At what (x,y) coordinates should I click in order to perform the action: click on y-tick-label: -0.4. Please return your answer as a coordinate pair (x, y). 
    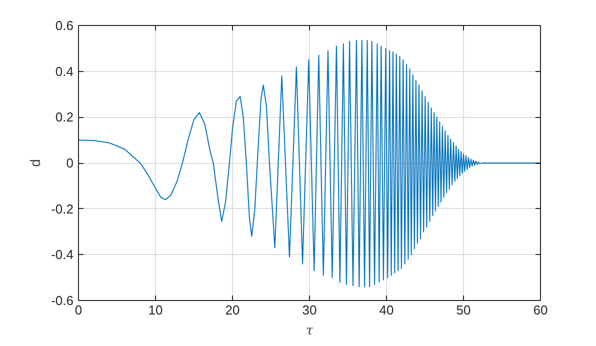
    Looking at the image, I should click on (62, 254).